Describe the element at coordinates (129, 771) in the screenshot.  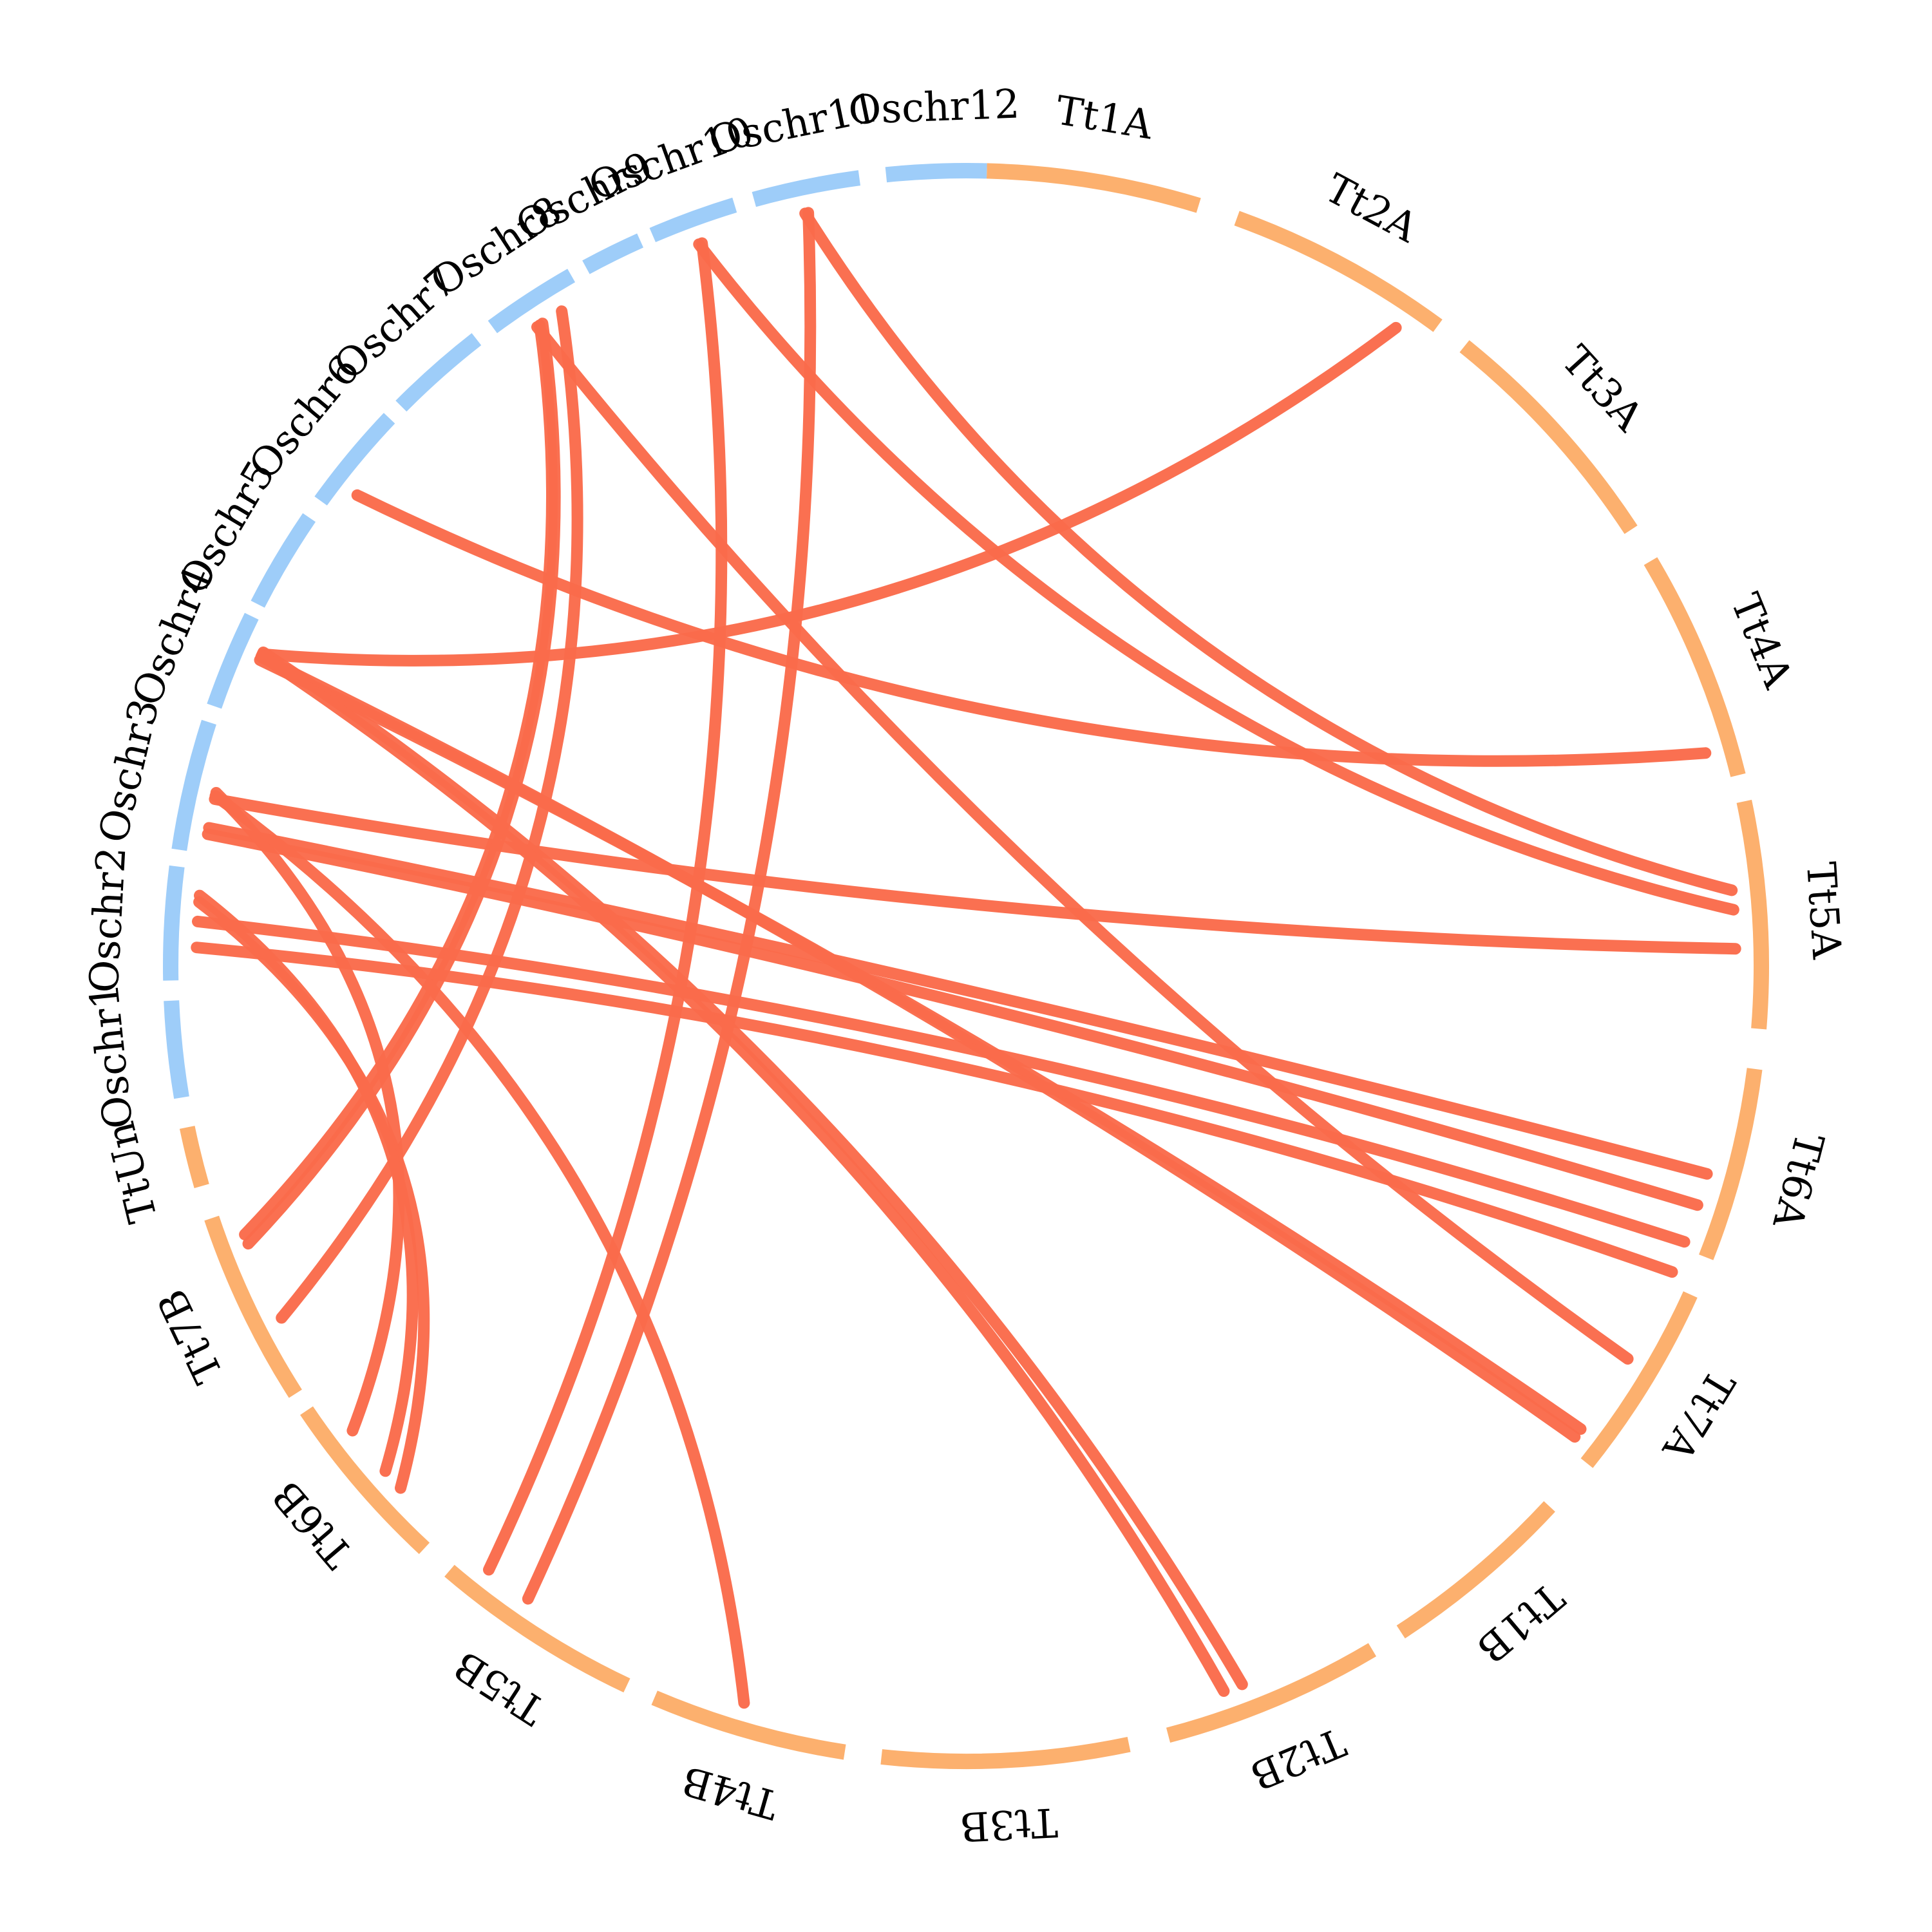
I see `chromosome-label-oschr3: Oschr3` at that location.